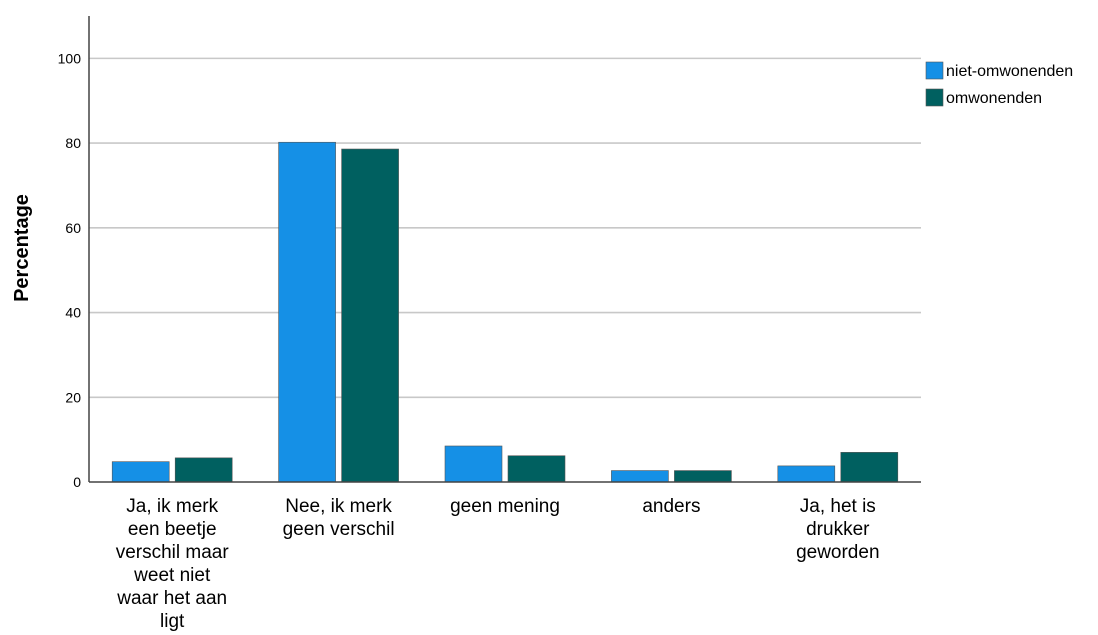  Describe the element at coordinates (173, 552) in the screenshot. I see `x-category-label-line: verschil maar` at that location.